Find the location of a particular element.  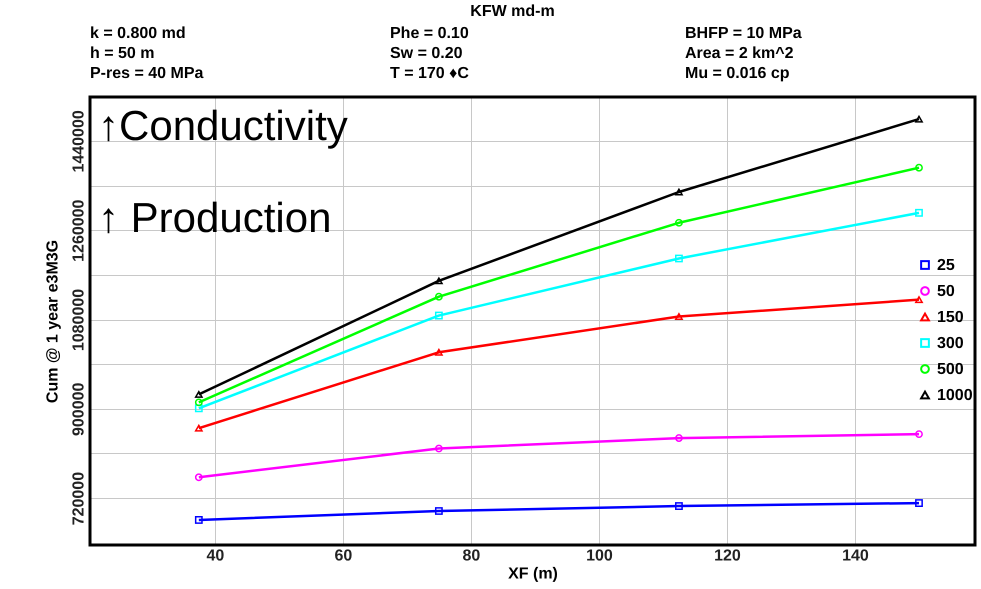

text: h = 50 m is located at coordinates (122, 53).